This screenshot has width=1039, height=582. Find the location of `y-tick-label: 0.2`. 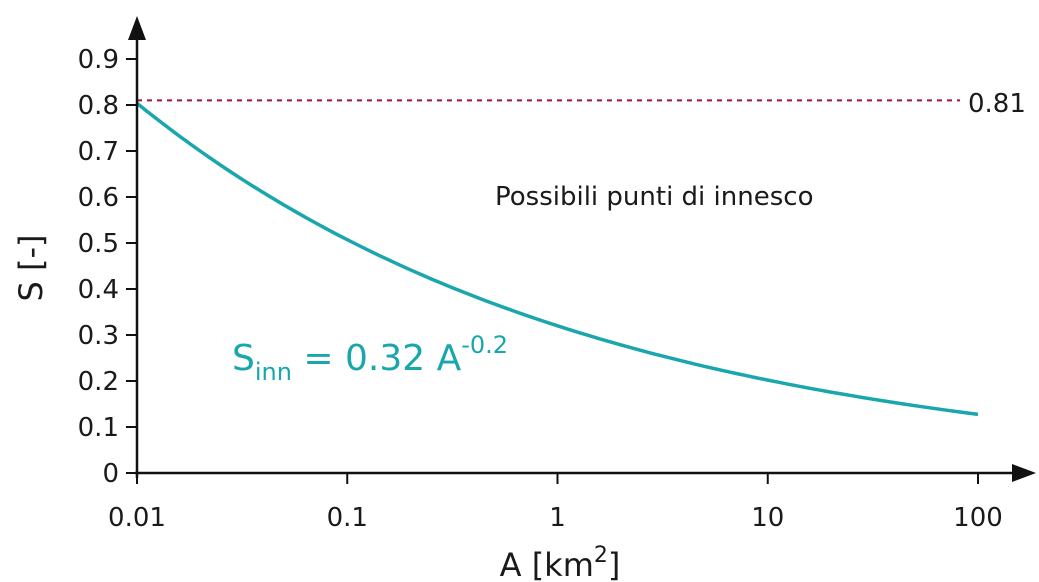

y-tick-label: 0.2 is located at coordinates (98, 382).